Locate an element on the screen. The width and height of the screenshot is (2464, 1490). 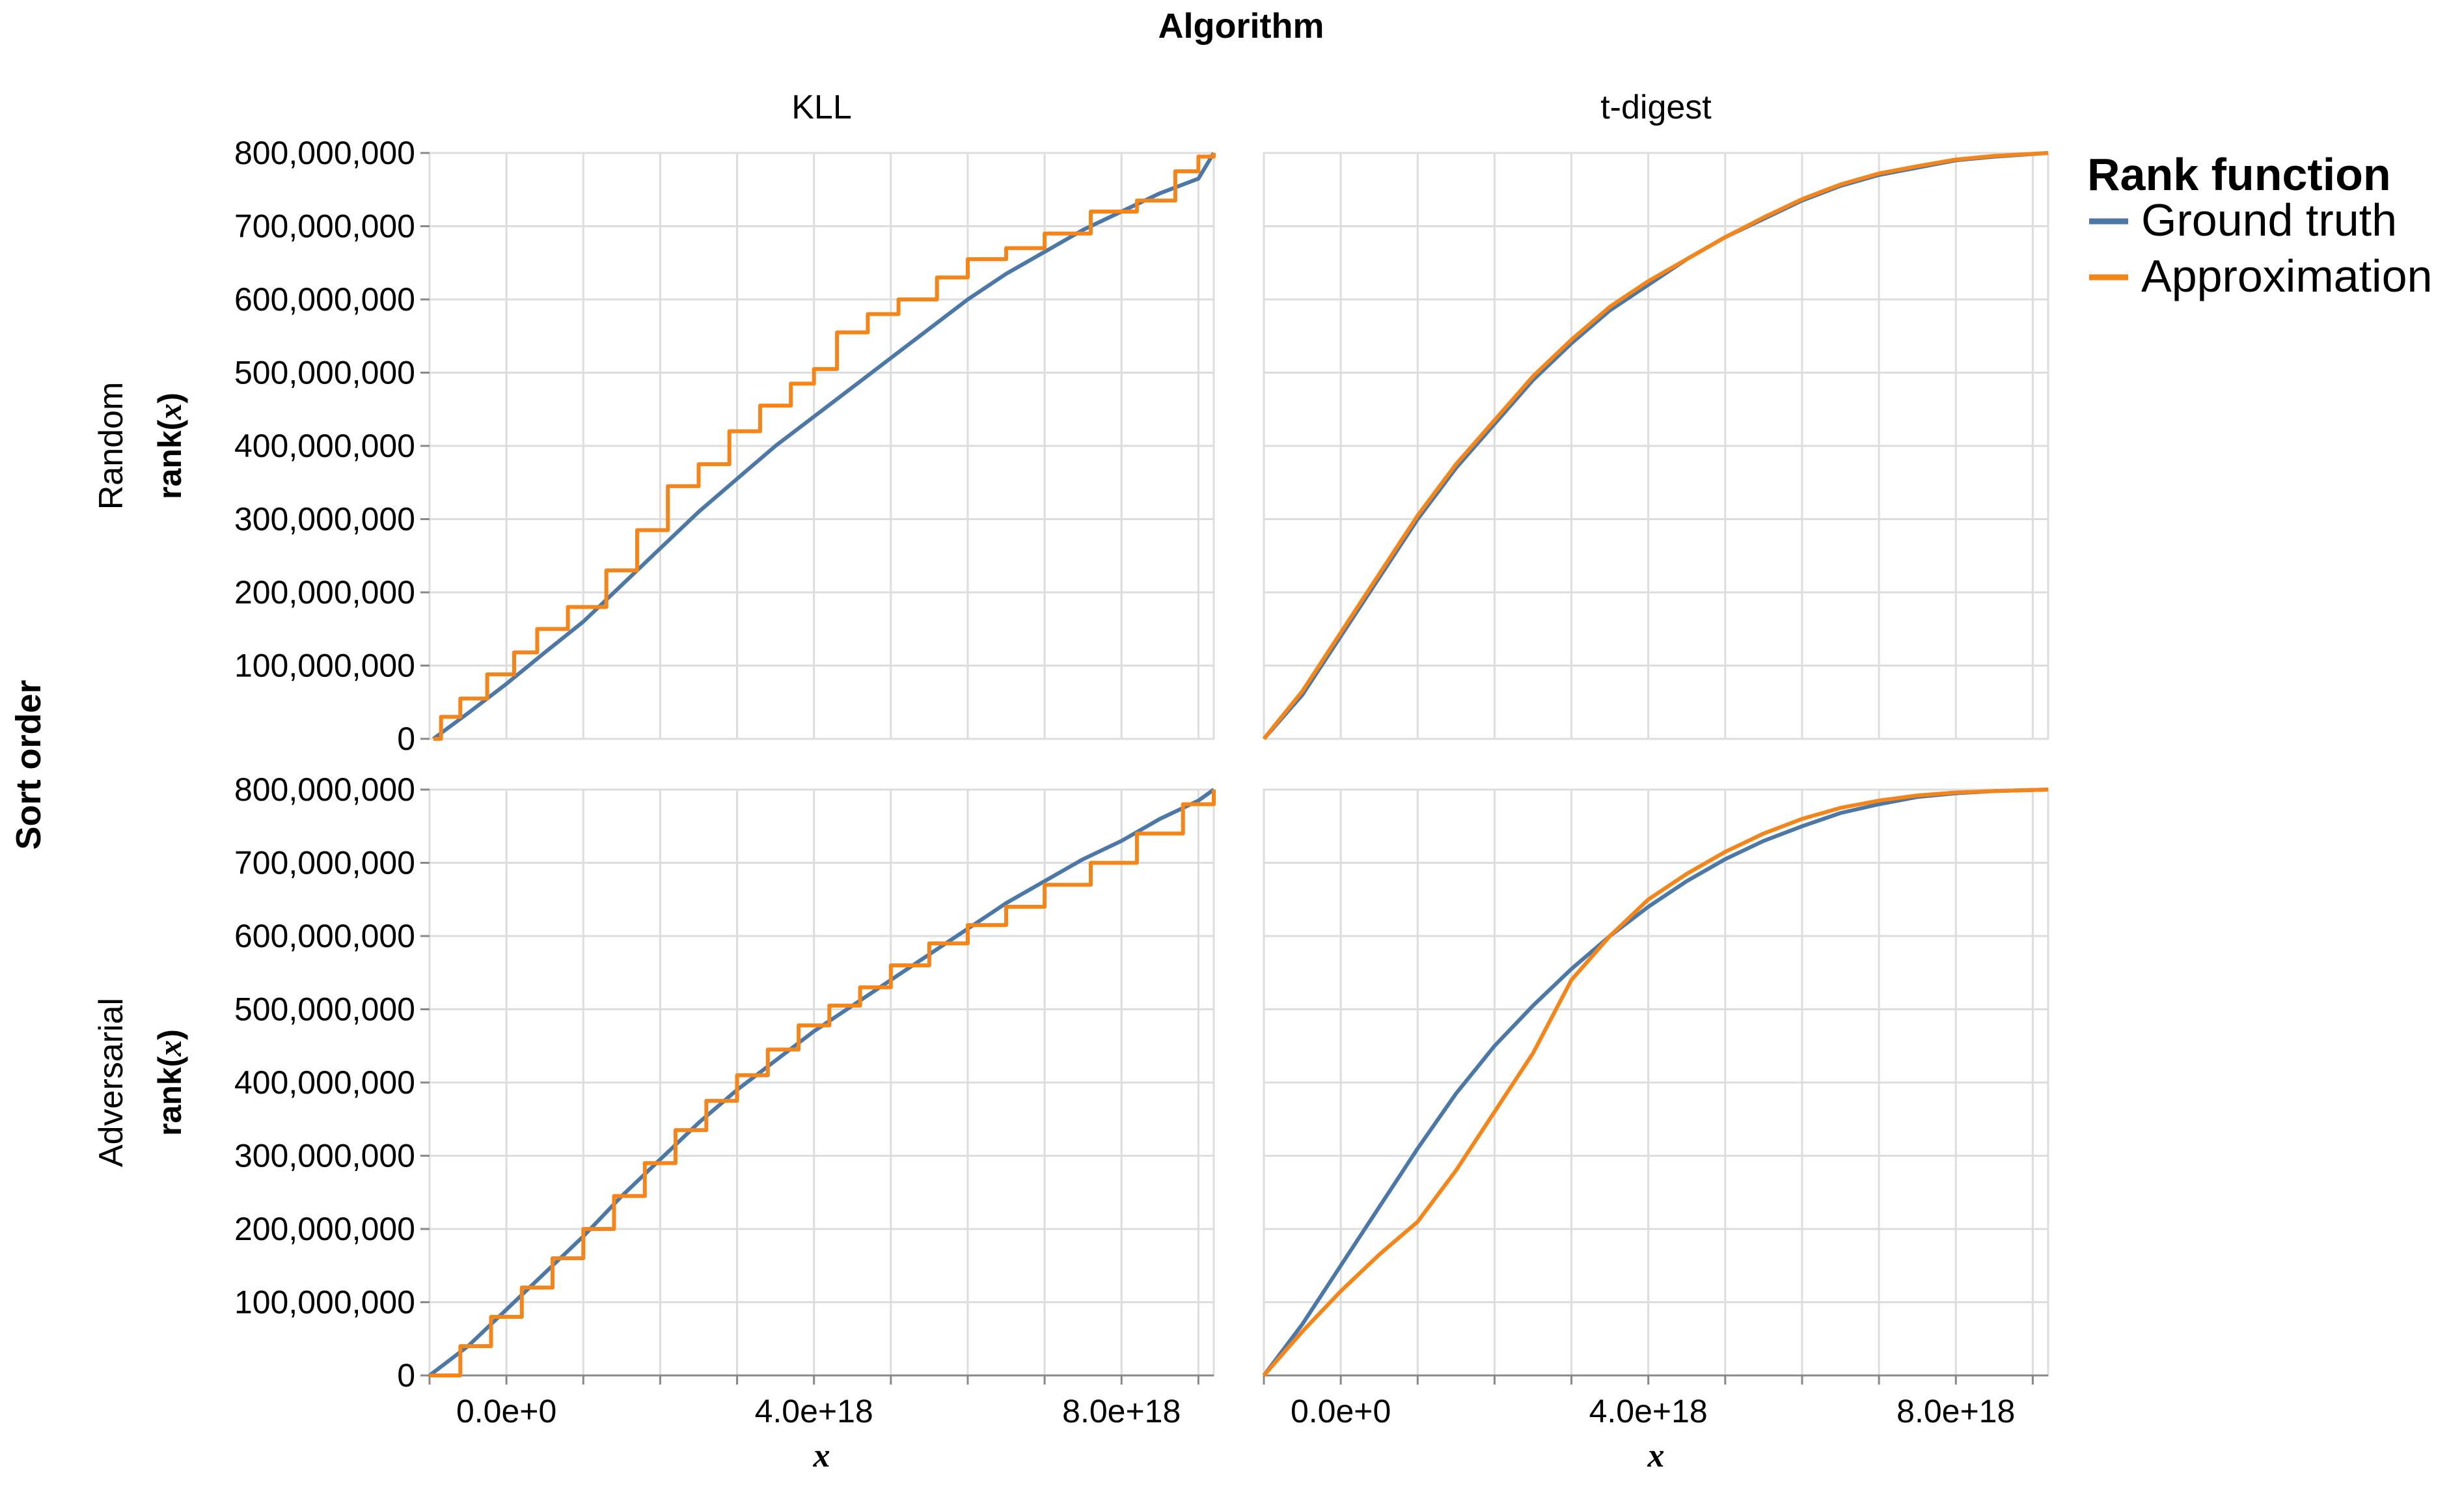
facet-panel is located at coordinates (1655, 445).